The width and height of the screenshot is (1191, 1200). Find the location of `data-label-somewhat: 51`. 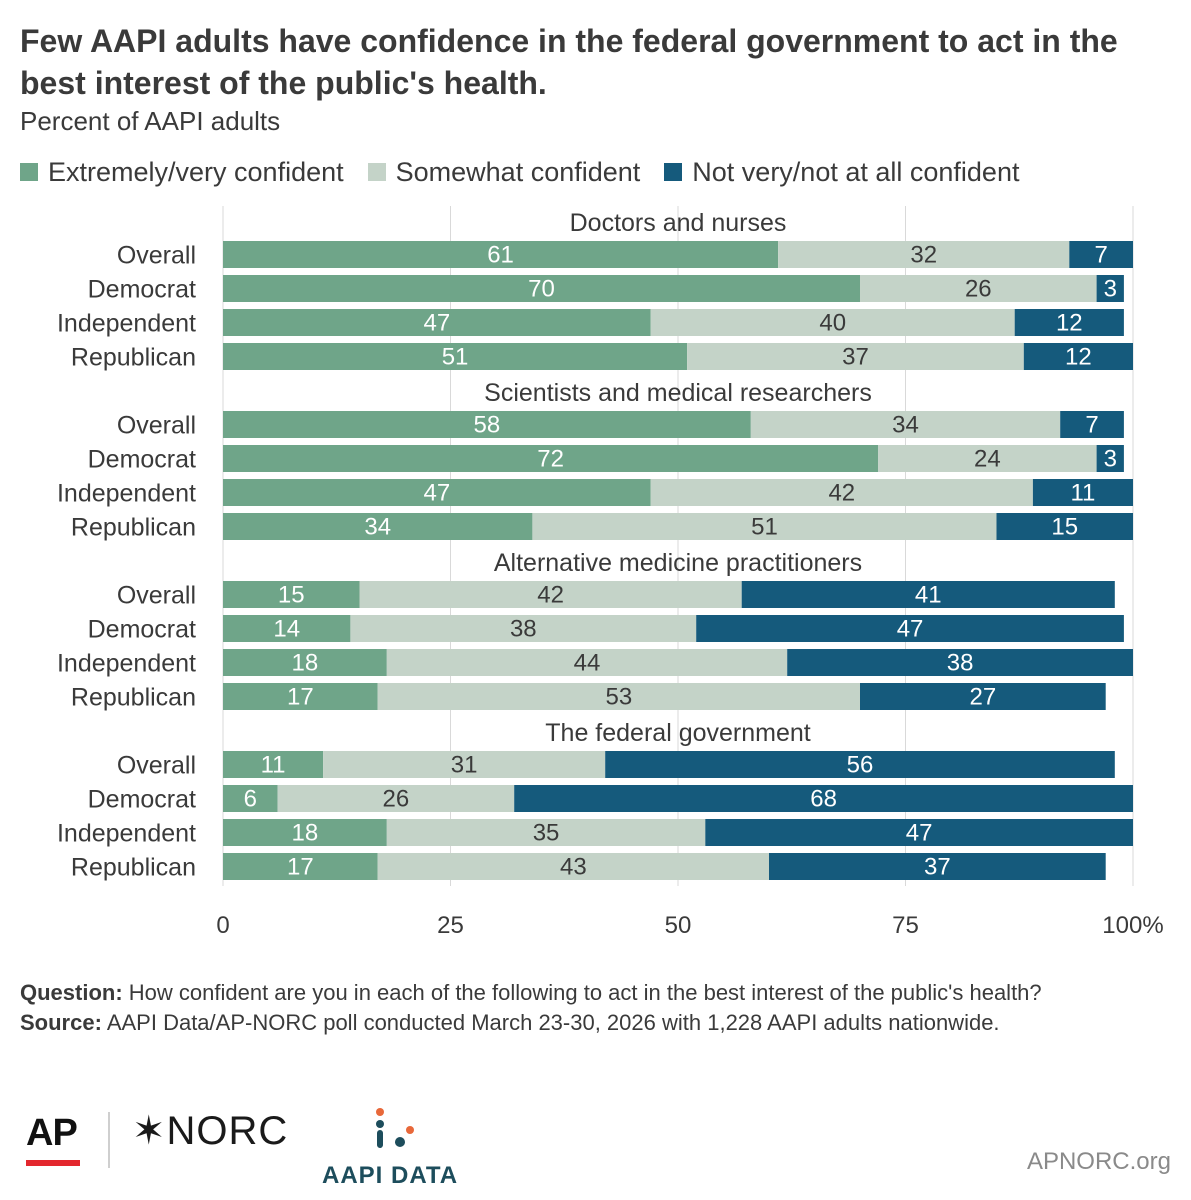

data-label-somewhat: 51 is located at coordinates (764, 527).